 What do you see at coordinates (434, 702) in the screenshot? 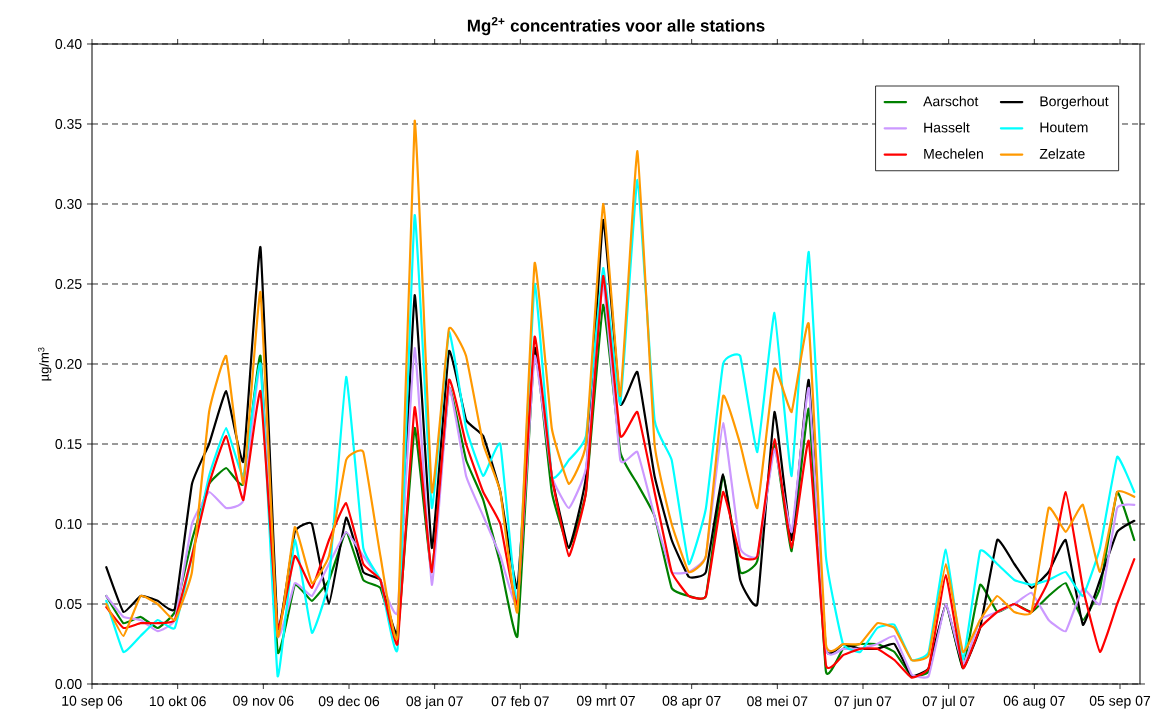
I see `x-tick-label: 08 jan 07` at bounding box center [434, 702].